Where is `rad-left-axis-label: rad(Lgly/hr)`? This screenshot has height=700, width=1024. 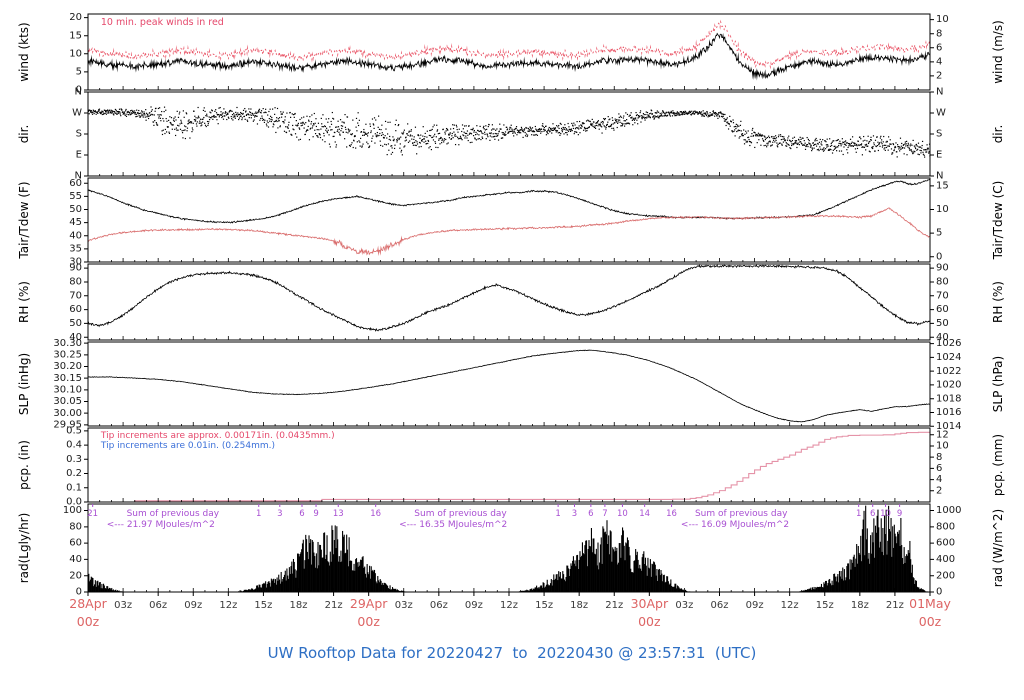 rad-left-axis-label: rad(Lgly/hr) is located at coordinates (24, 548).